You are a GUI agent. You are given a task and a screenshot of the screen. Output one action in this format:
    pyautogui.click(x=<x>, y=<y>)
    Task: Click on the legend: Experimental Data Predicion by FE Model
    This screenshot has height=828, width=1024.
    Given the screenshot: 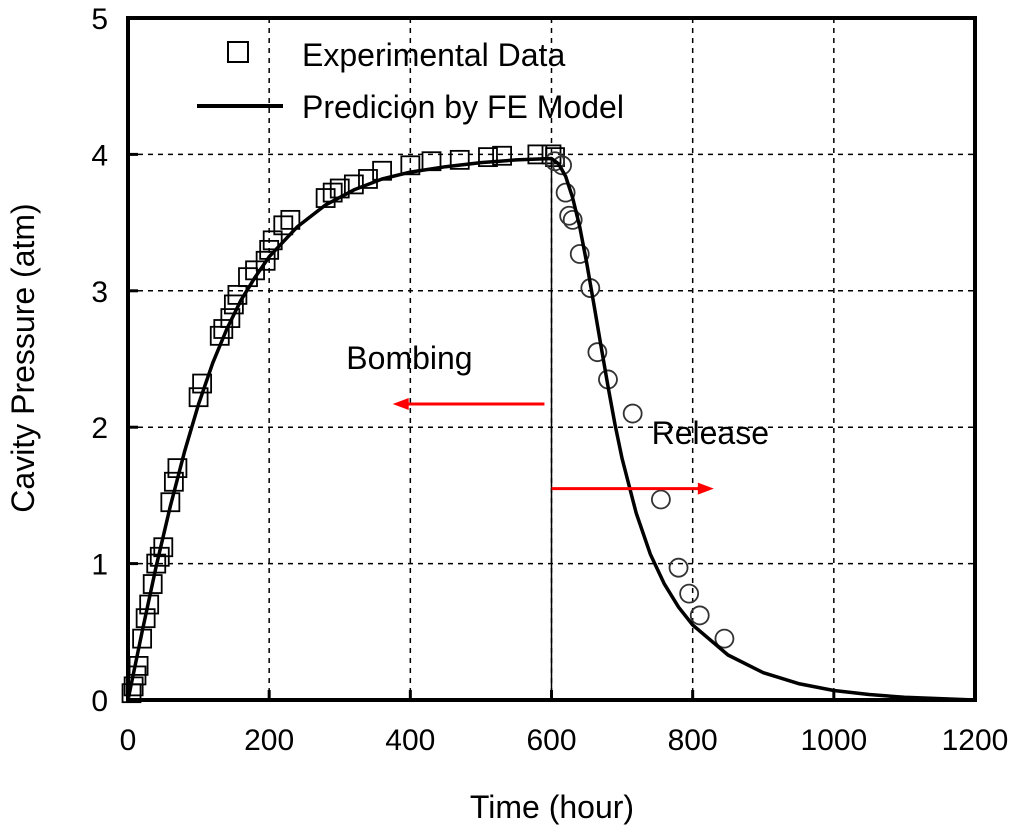 What is the action you would take?
    pyautogui.click(x=410, y=81)
    